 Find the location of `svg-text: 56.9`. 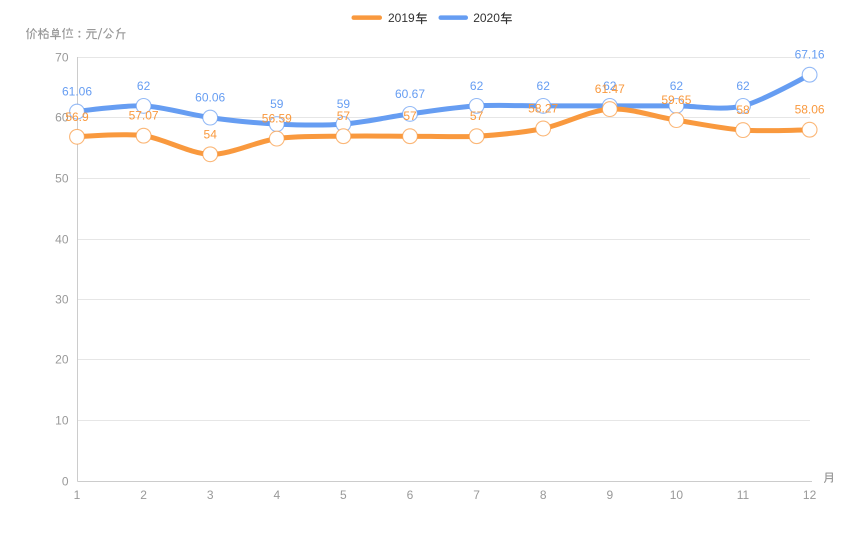

svg-text: 56.9 is located at coordinates (77, 117).